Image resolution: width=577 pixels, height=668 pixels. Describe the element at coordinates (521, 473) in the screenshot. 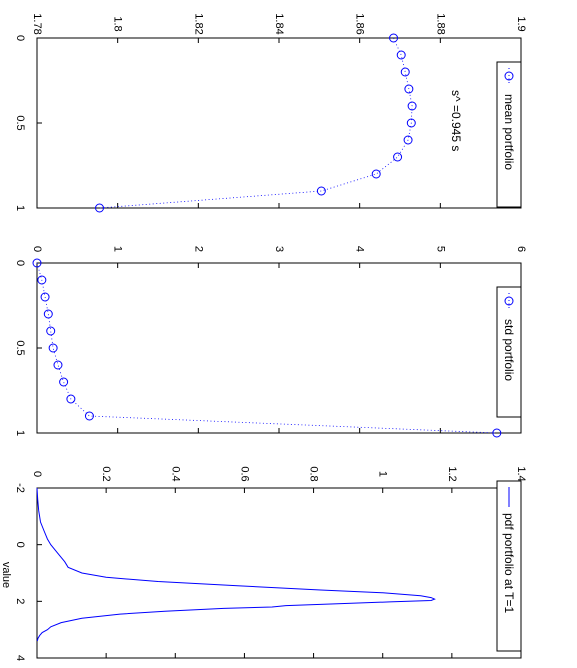

I see `y-tick-label: 1.4` at that location.